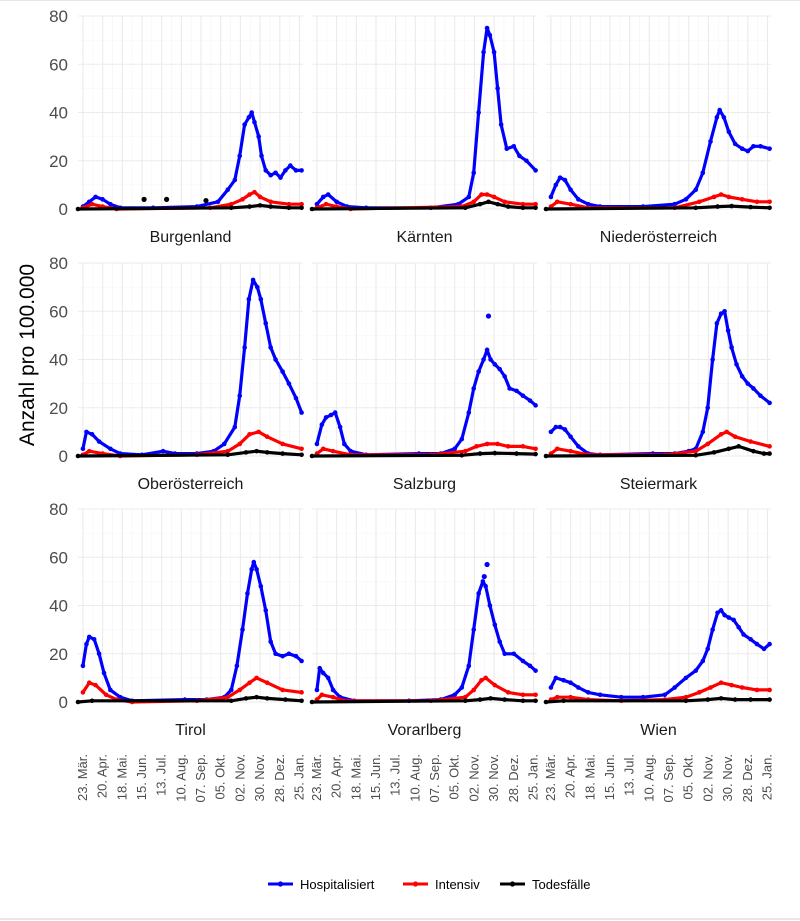 This screenshot has width=800, height=921. What do you see at coordinates (424, 237) in the screenshot?
I see `panel-title-kaernten: Kärnten` at bounding box center [424, 237].